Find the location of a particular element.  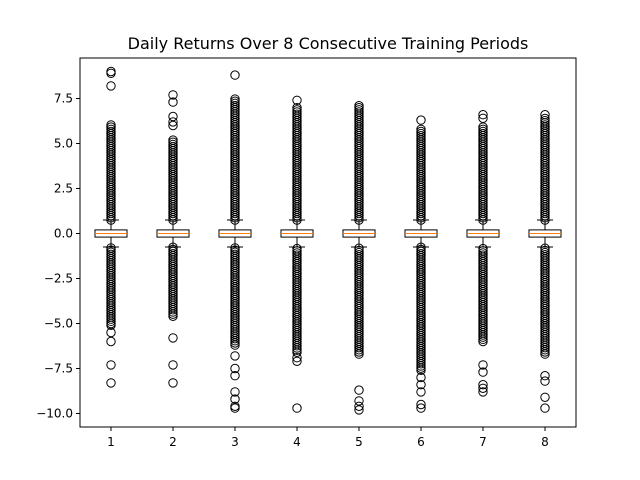

x-tick-label: 8 is located at coordinates (545, 442).